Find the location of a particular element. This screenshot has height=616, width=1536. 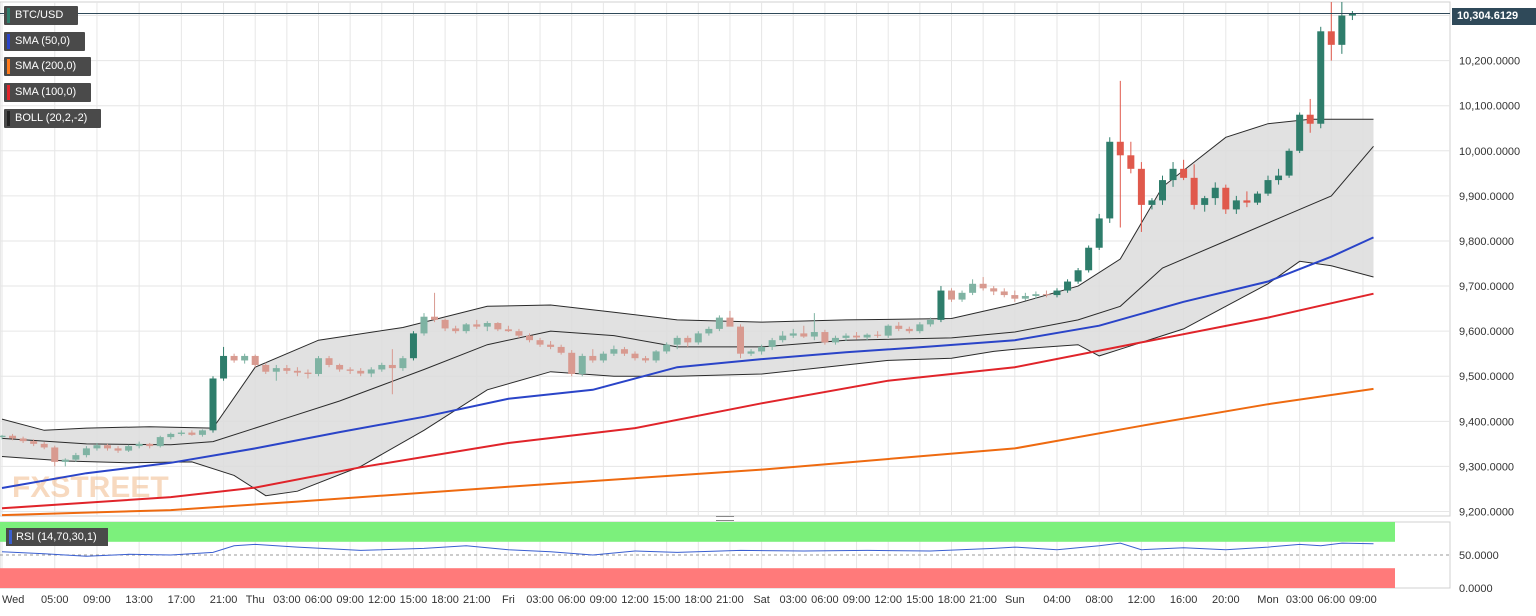

x-tick-label: 15:00 is located at coordinates (414, 600).